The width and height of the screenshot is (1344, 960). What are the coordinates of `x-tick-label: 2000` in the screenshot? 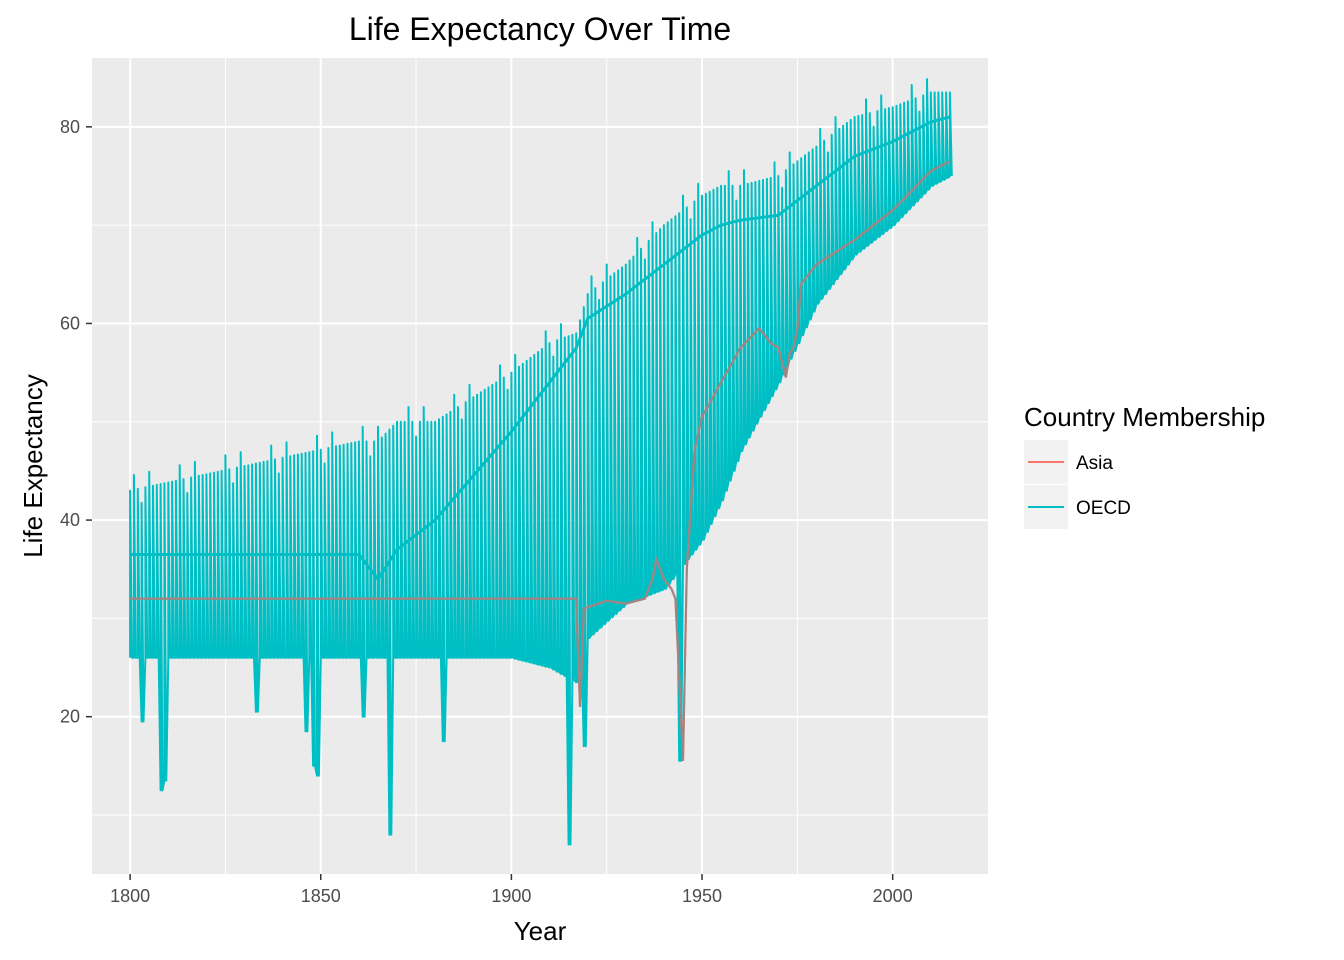 It's located at (893, 896).